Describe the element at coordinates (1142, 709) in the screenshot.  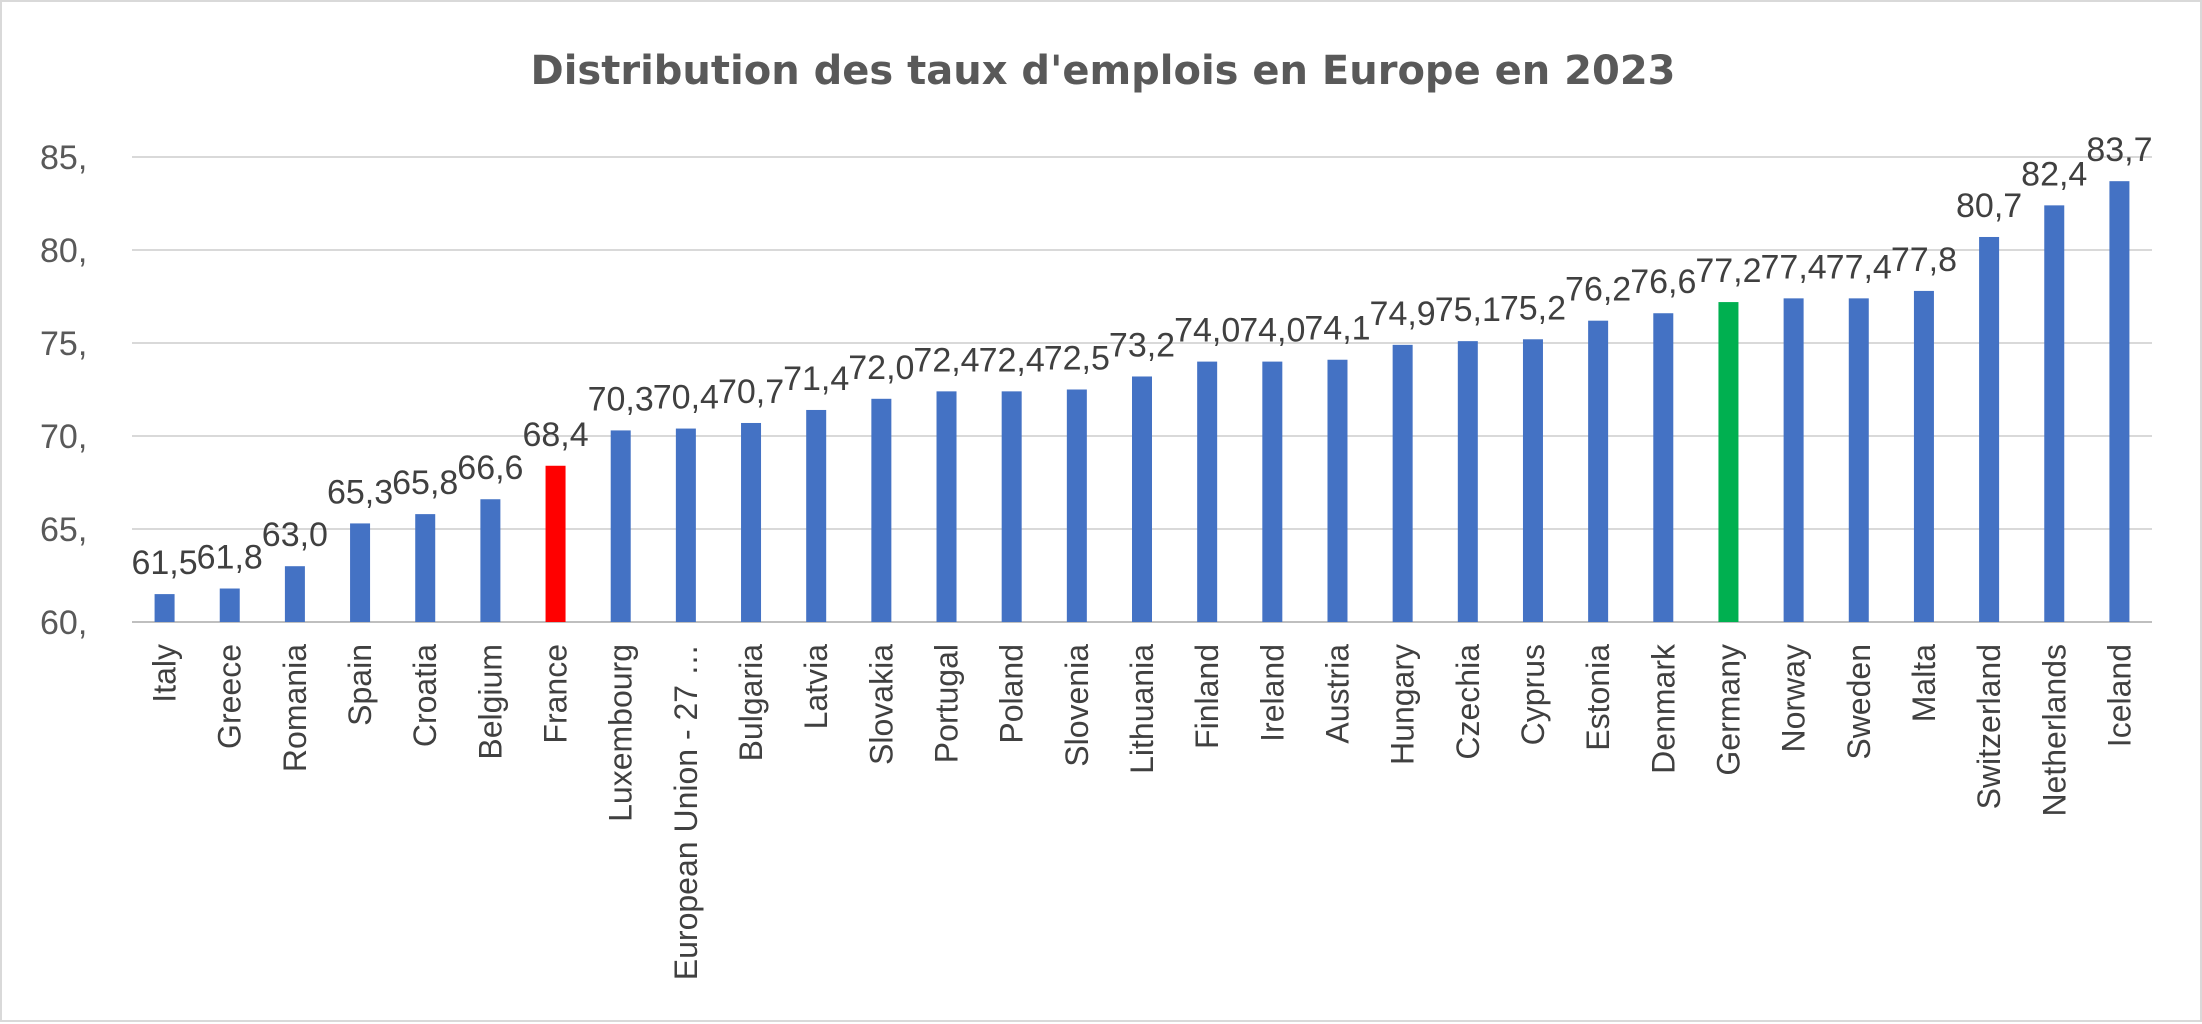
I see `x-tick-label: Lithuania` at that location.